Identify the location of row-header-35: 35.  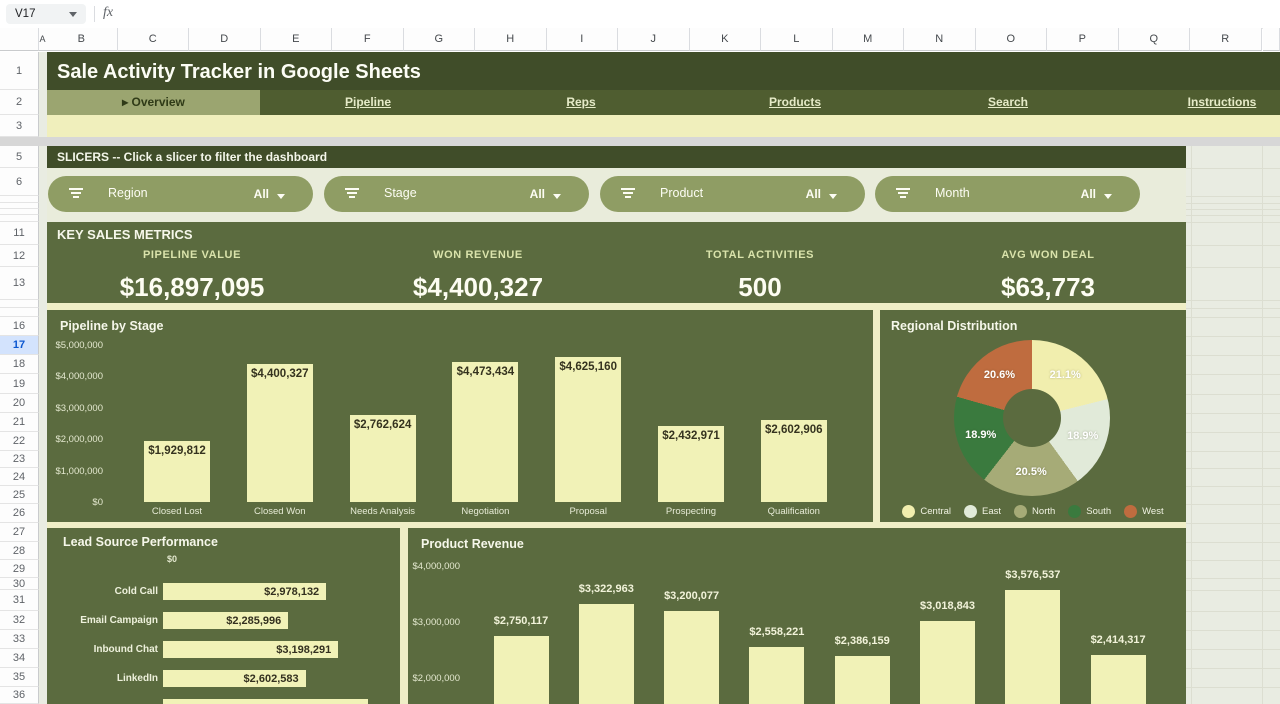
(19, 677).